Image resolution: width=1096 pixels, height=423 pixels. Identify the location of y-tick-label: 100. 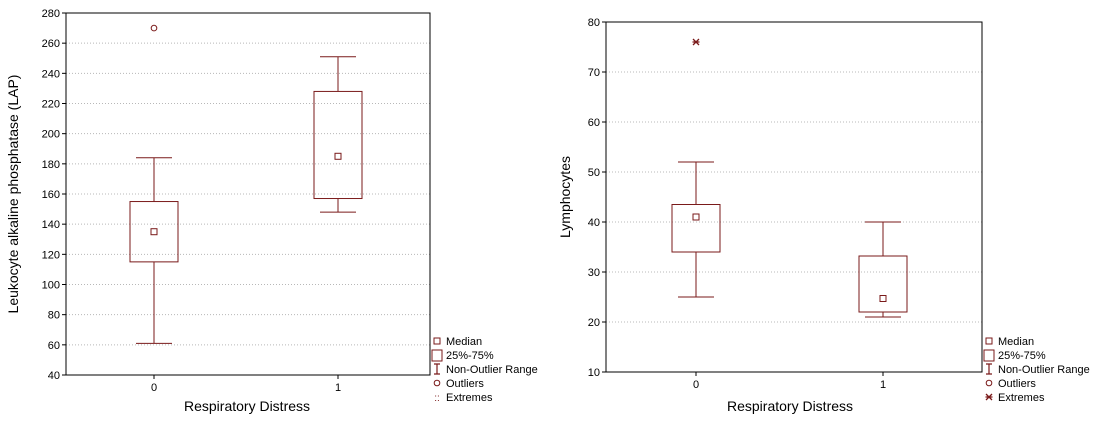
(51, 286).